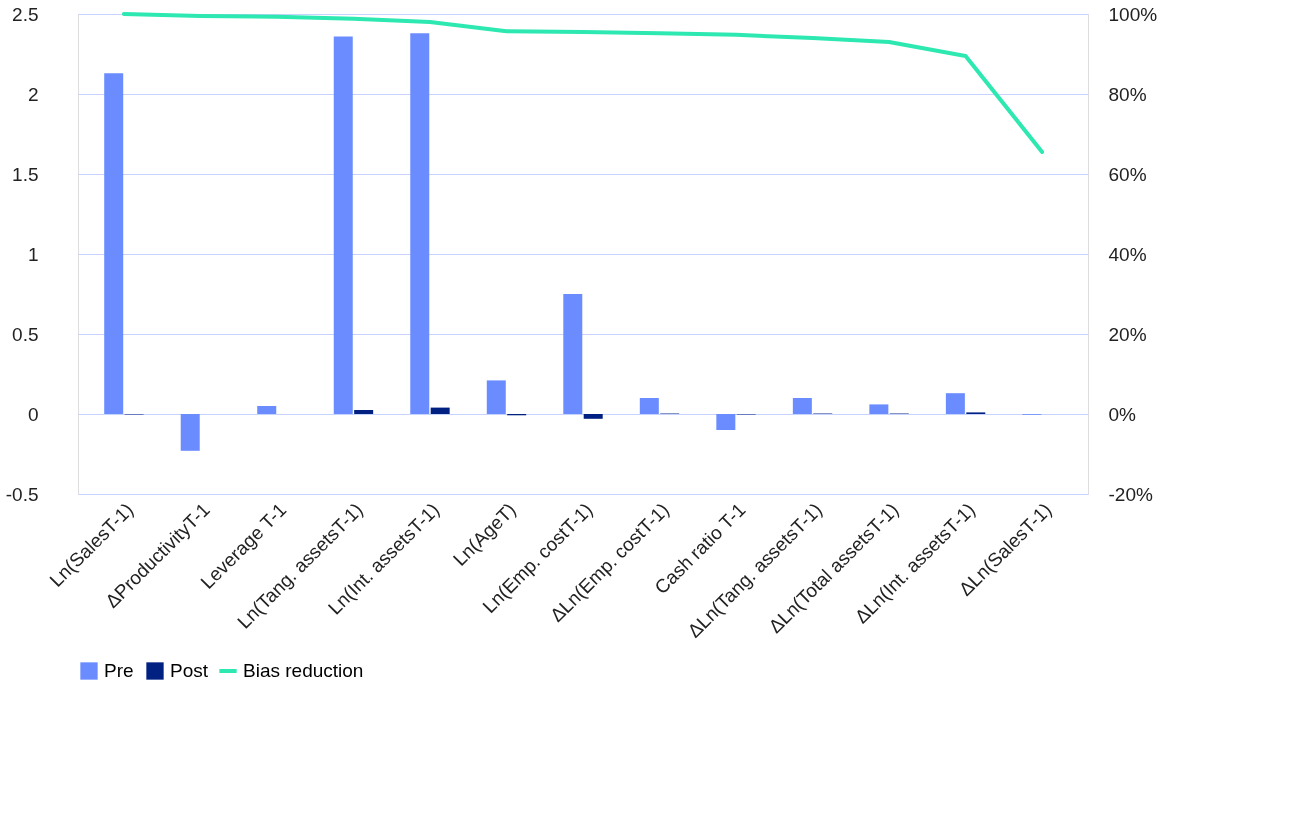 This screenshot has height=816, width=1296. Describe the element at coordinates (119, 670) in the screenshot. I see `legend-label: Pre` at that location.